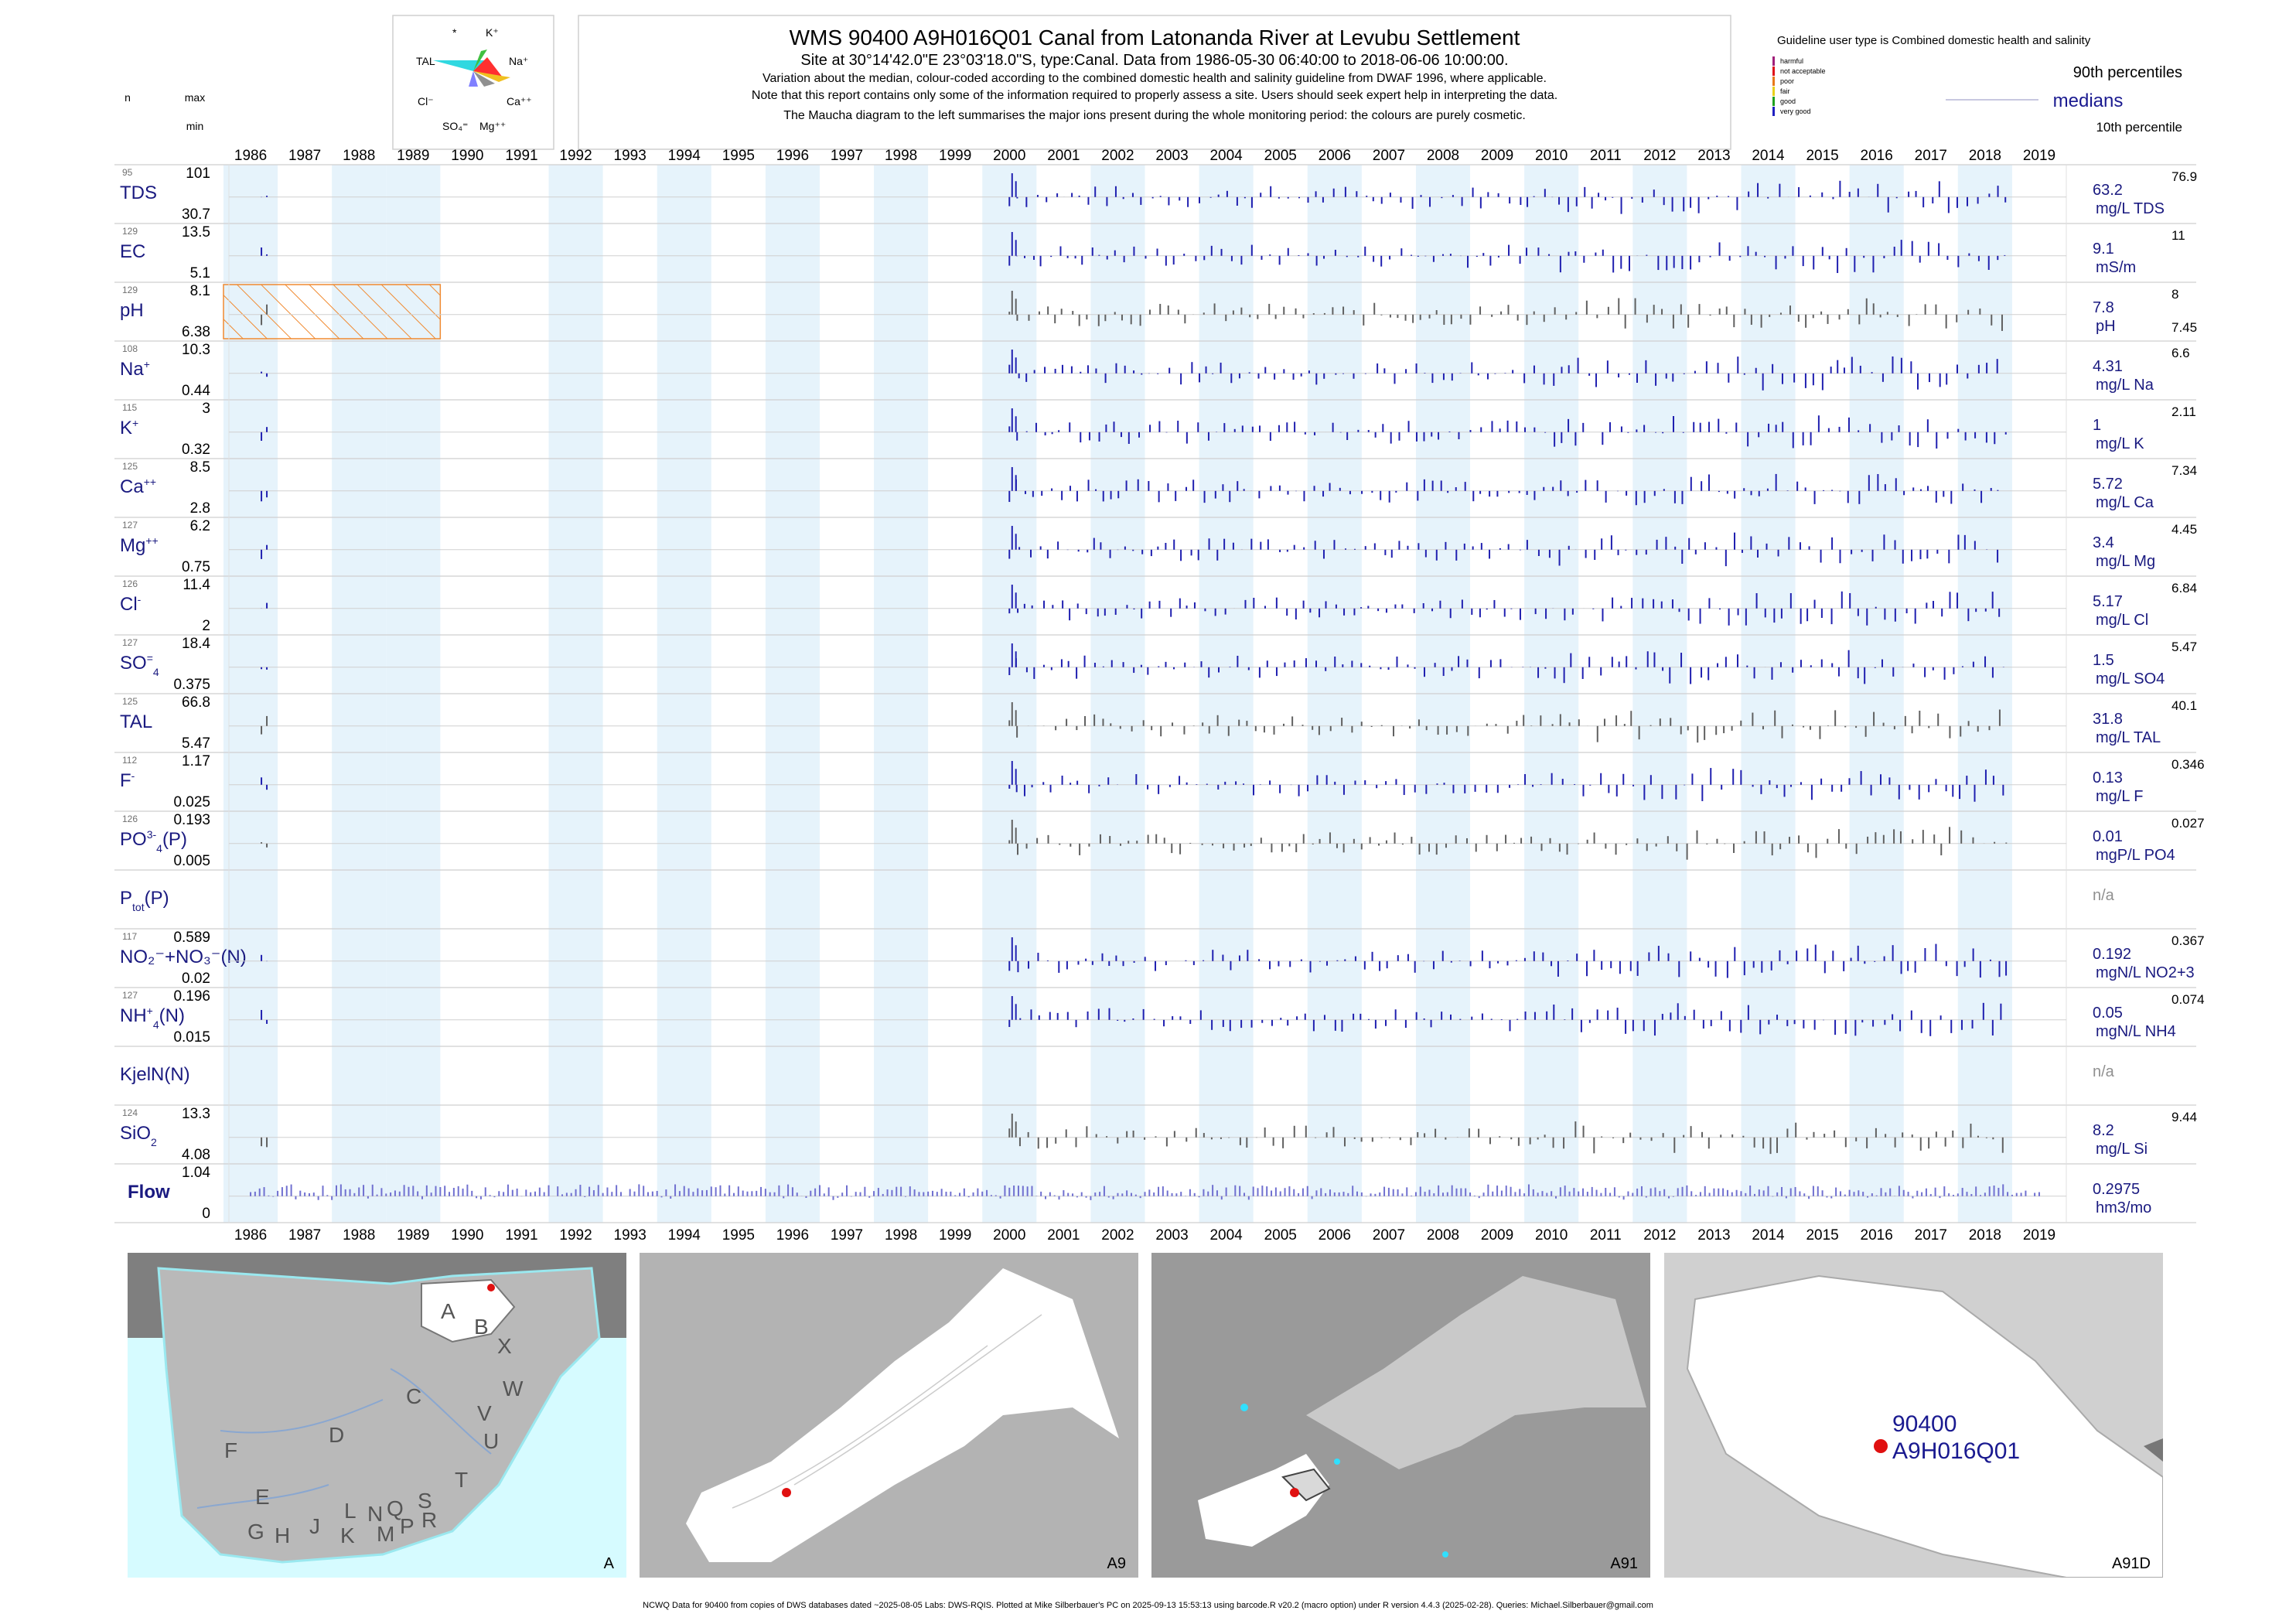  I want to click on year-tick-label: 1989, so click(413, 156).